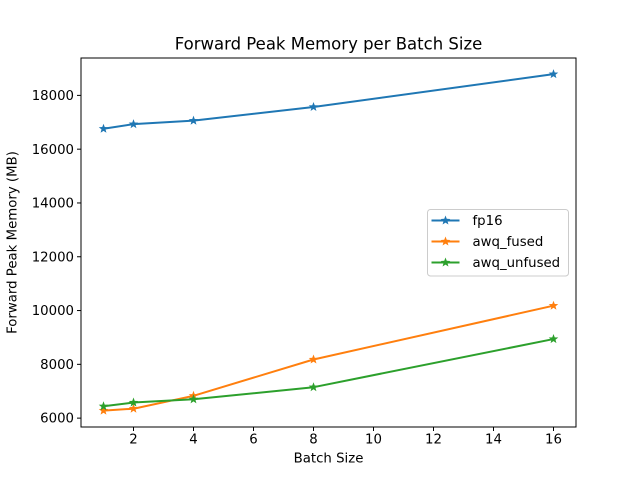 The image size is (640, 480). I want to click on x-tick-label: 16, so click(553, 440).